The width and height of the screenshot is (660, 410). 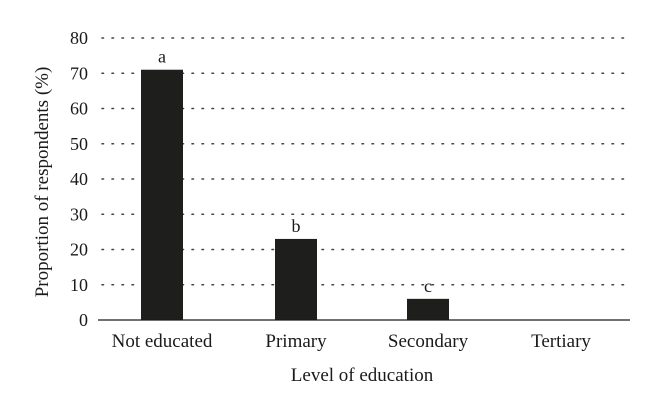 I want to click on y-tick-label: 0, so click(x=83, y=320).